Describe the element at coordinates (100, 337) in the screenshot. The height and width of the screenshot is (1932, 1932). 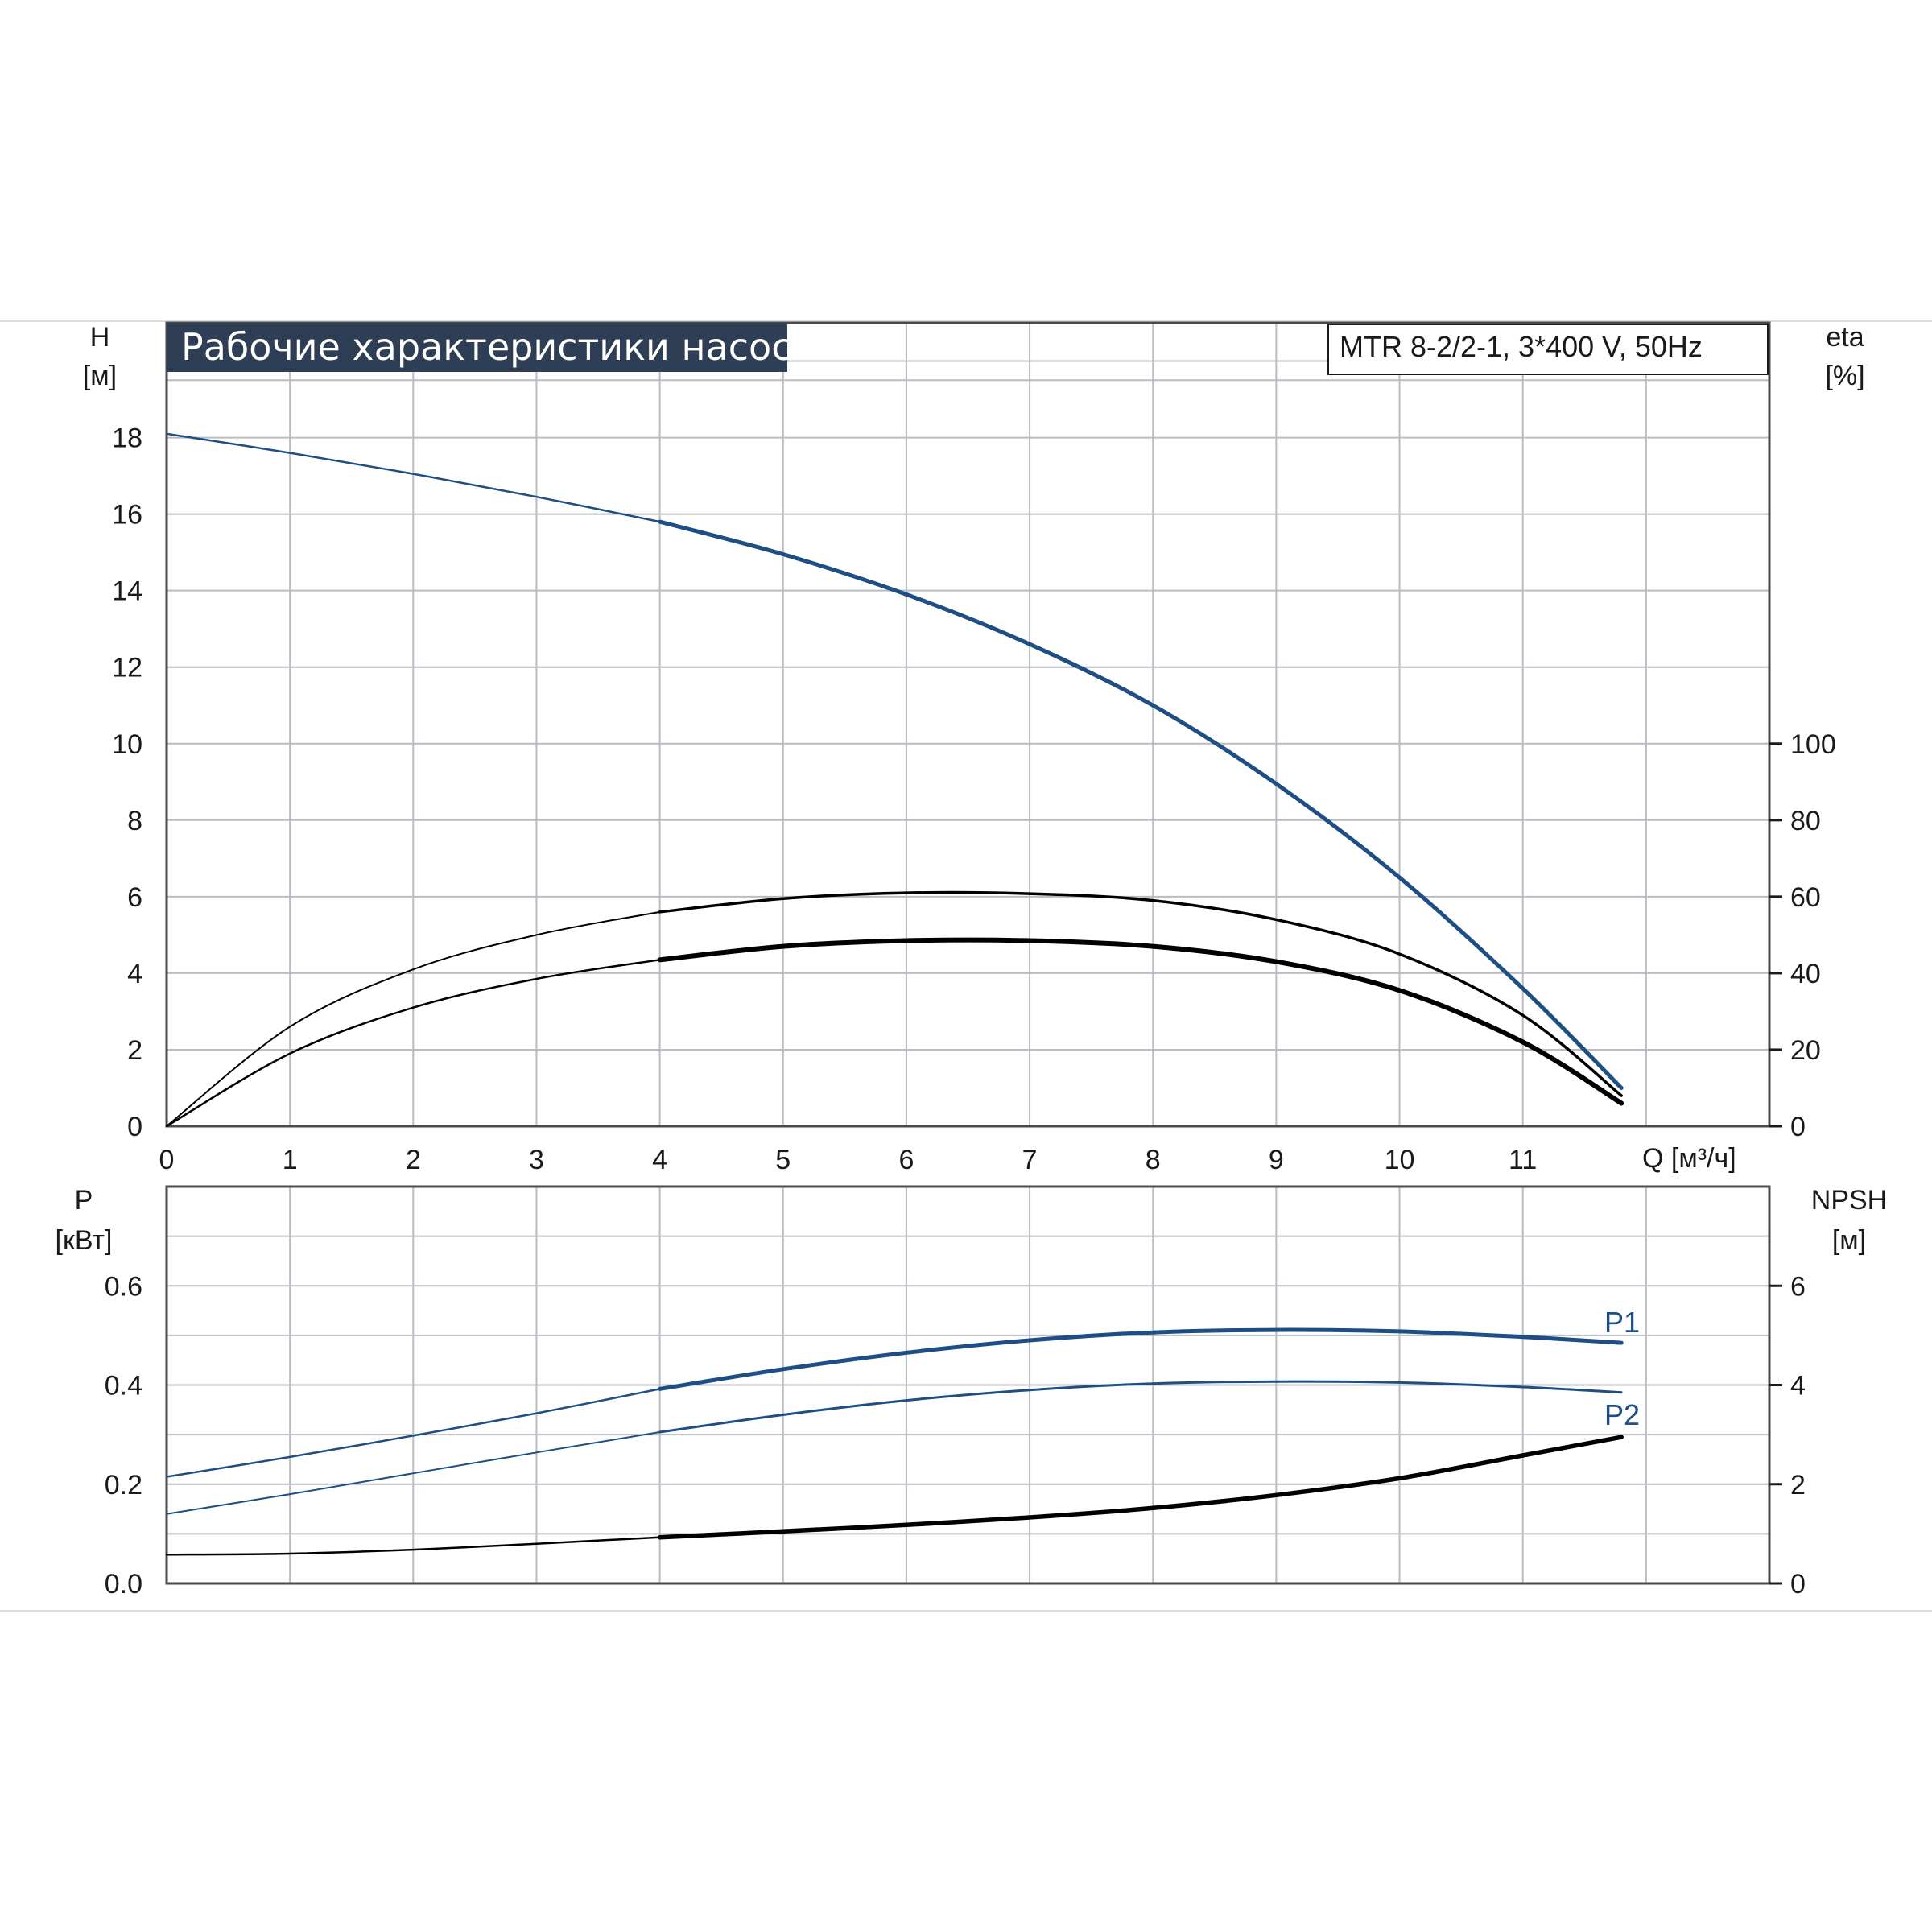
I see `y-left-label-top-symbol: H` at that location.